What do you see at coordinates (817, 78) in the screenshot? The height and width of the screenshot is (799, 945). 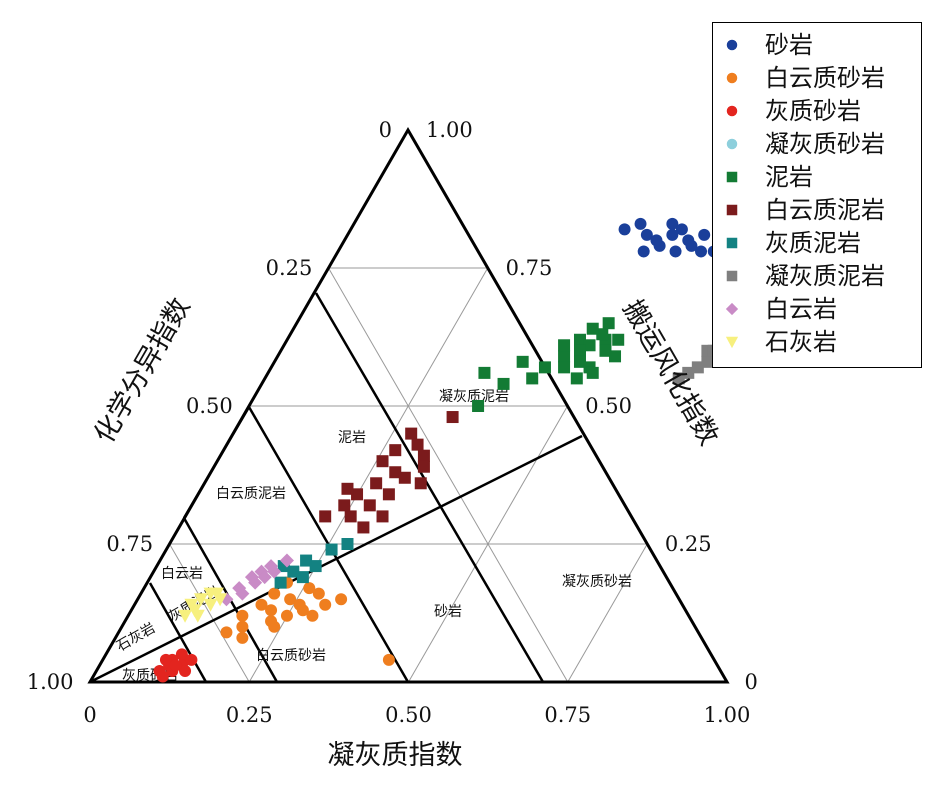 I see `legend-item: 白云质砂岩` at bounding box center [817, 78].